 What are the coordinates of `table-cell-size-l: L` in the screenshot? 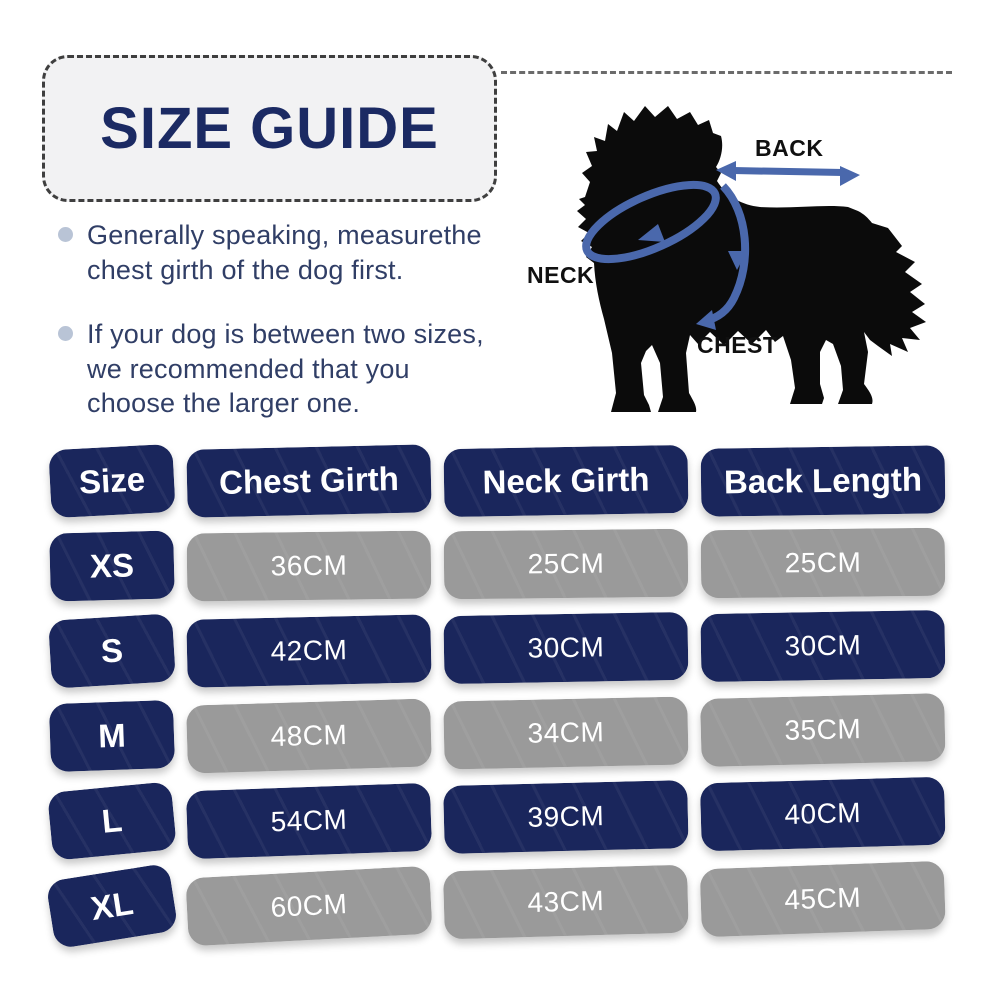 It's located at (112, 821).